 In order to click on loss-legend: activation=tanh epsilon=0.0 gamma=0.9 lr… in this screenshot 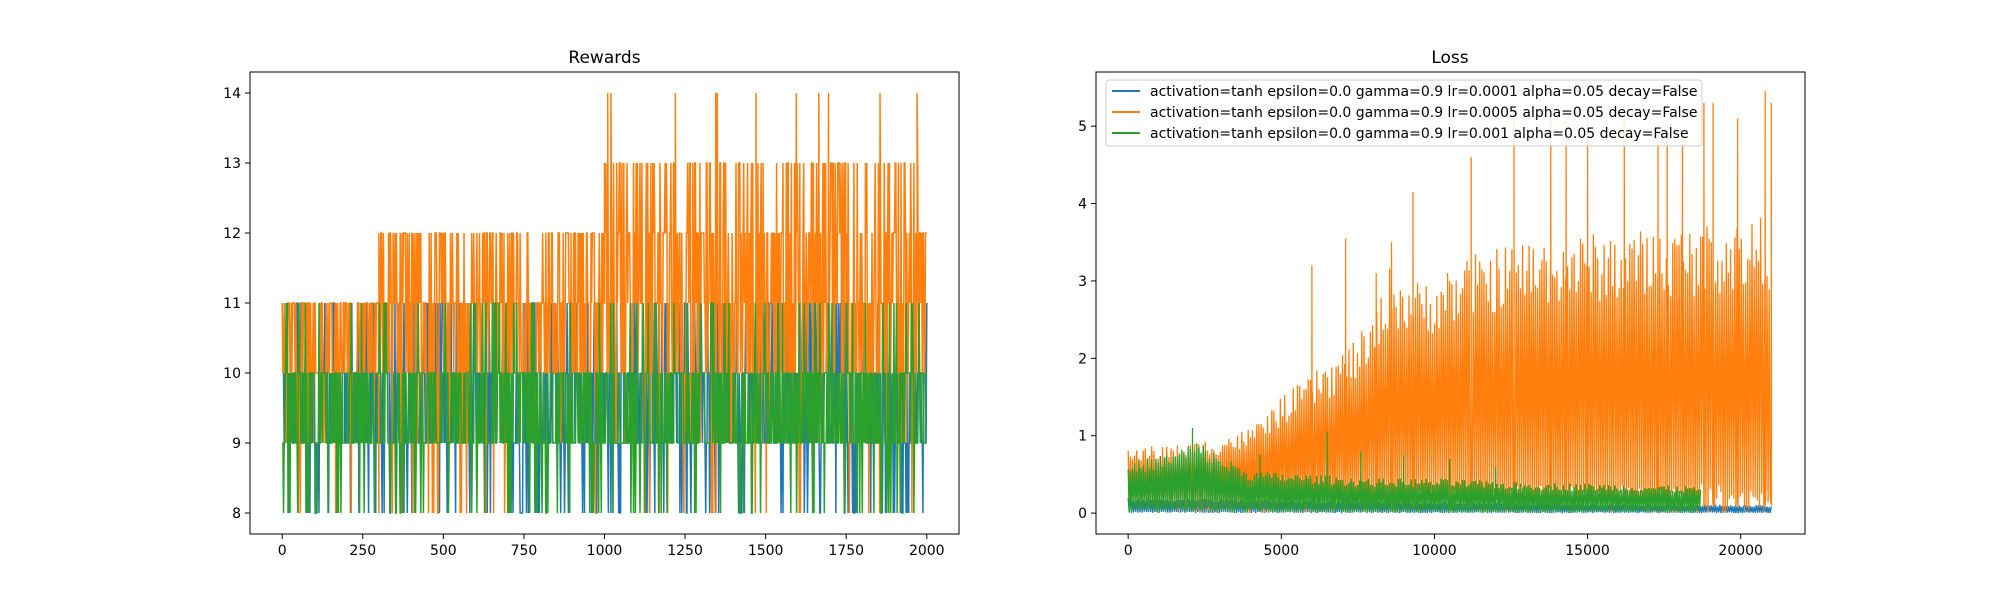, I will do `click(1404, 113)`.